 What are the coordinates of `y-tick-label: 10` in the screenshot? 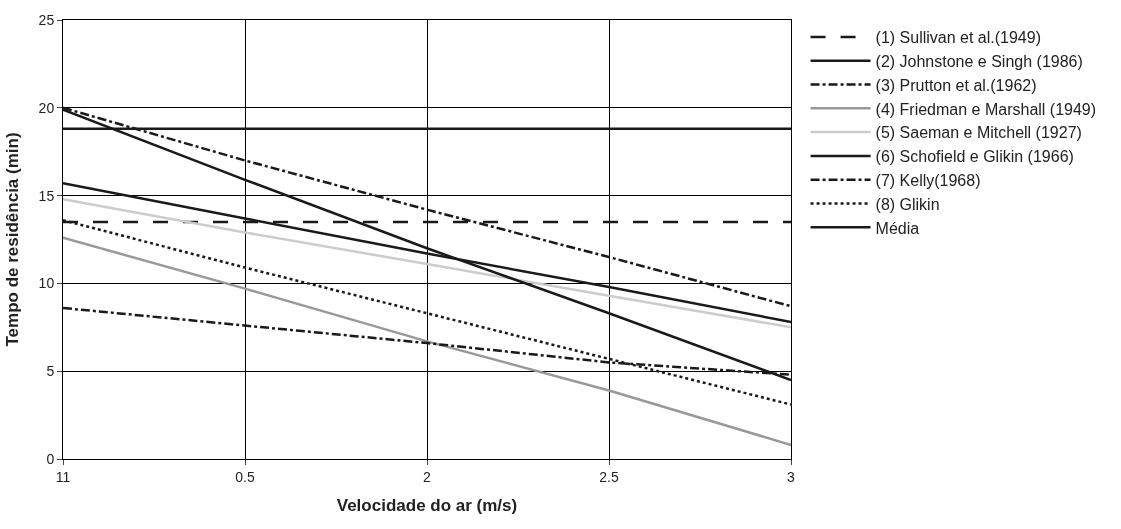 It's located at (46, 283).